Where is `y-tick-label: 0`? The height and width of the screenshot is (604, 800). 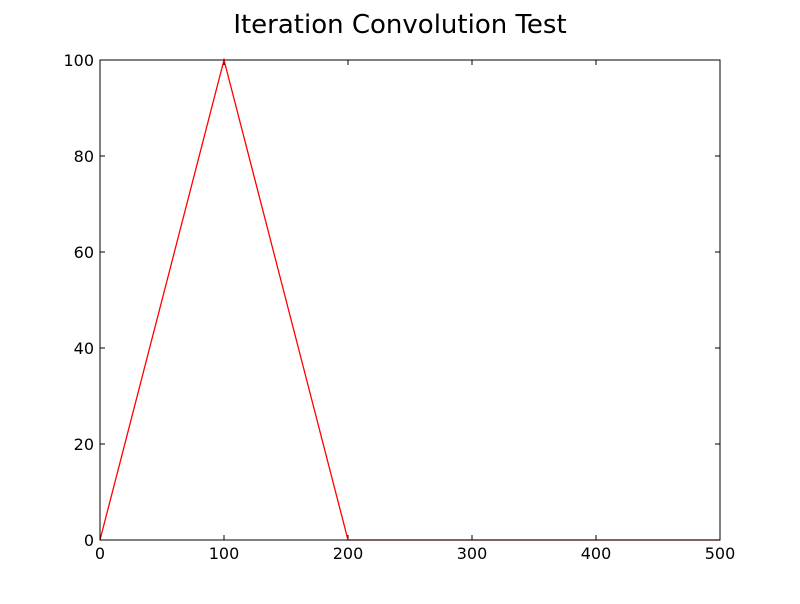 y-tick-label: 0 is located at coordinates (89, 540).